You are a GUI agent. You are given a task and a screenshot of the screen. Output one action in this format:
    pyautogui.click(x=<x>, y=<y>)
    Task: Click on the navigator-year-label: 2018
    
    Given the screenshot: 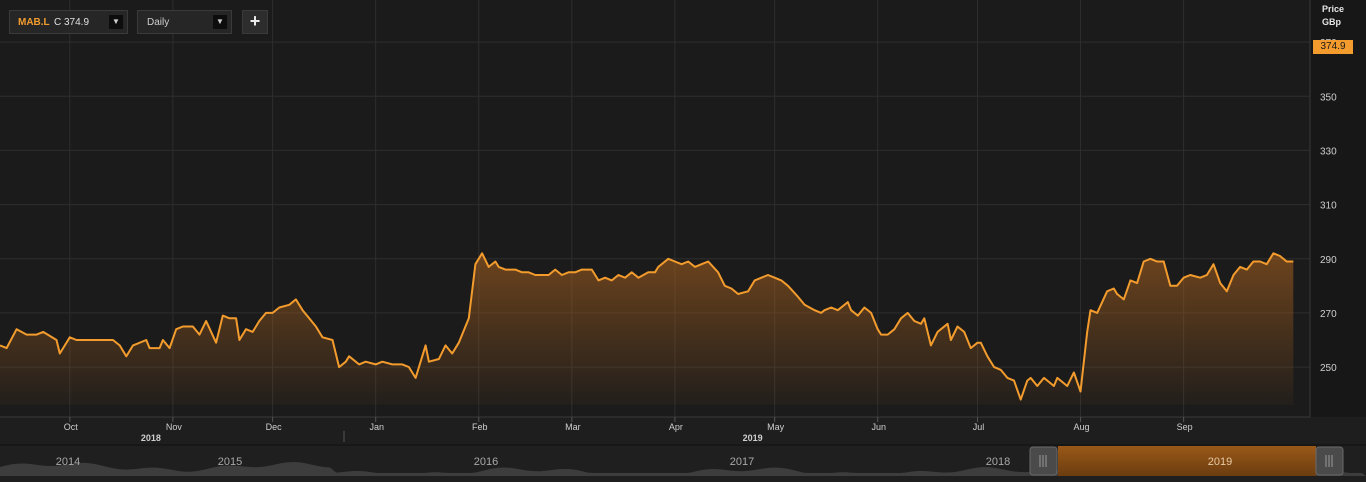 What is the action you would take?
    pyautogui.click(x=998, y=462)
    